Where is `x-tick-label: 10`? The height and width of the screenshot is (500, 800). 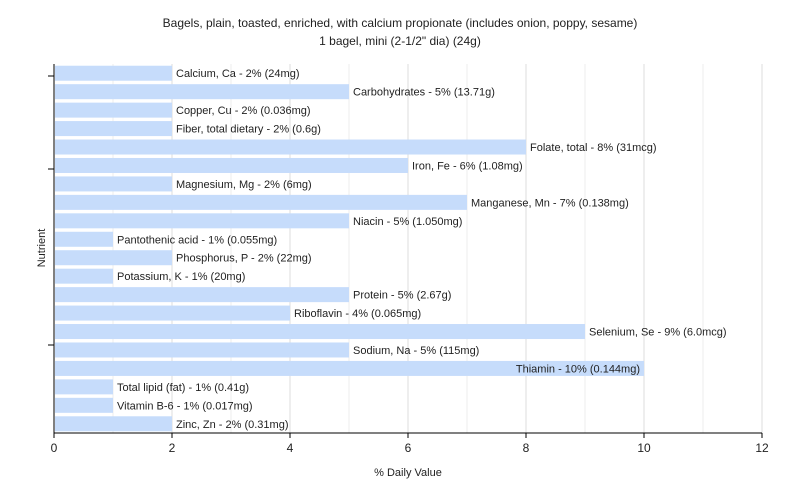 x-tick-label: 10 is located at coordinates (644, 448).